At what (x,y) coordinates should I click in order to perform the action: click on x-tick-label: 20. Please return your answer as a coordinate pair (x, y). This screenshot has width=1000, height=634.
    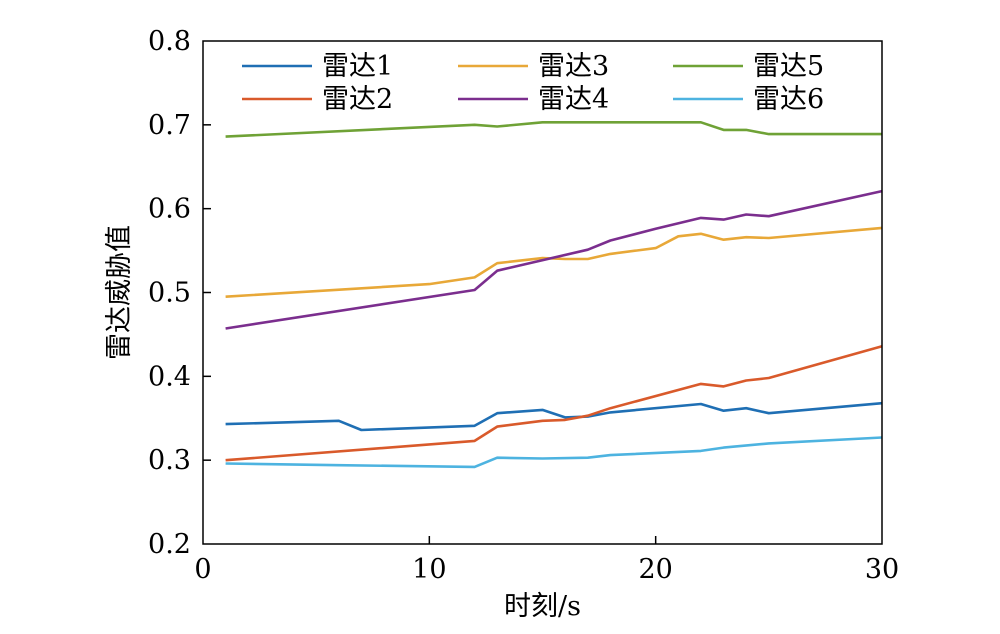
    Looking at the image, I should click on (655, 569).